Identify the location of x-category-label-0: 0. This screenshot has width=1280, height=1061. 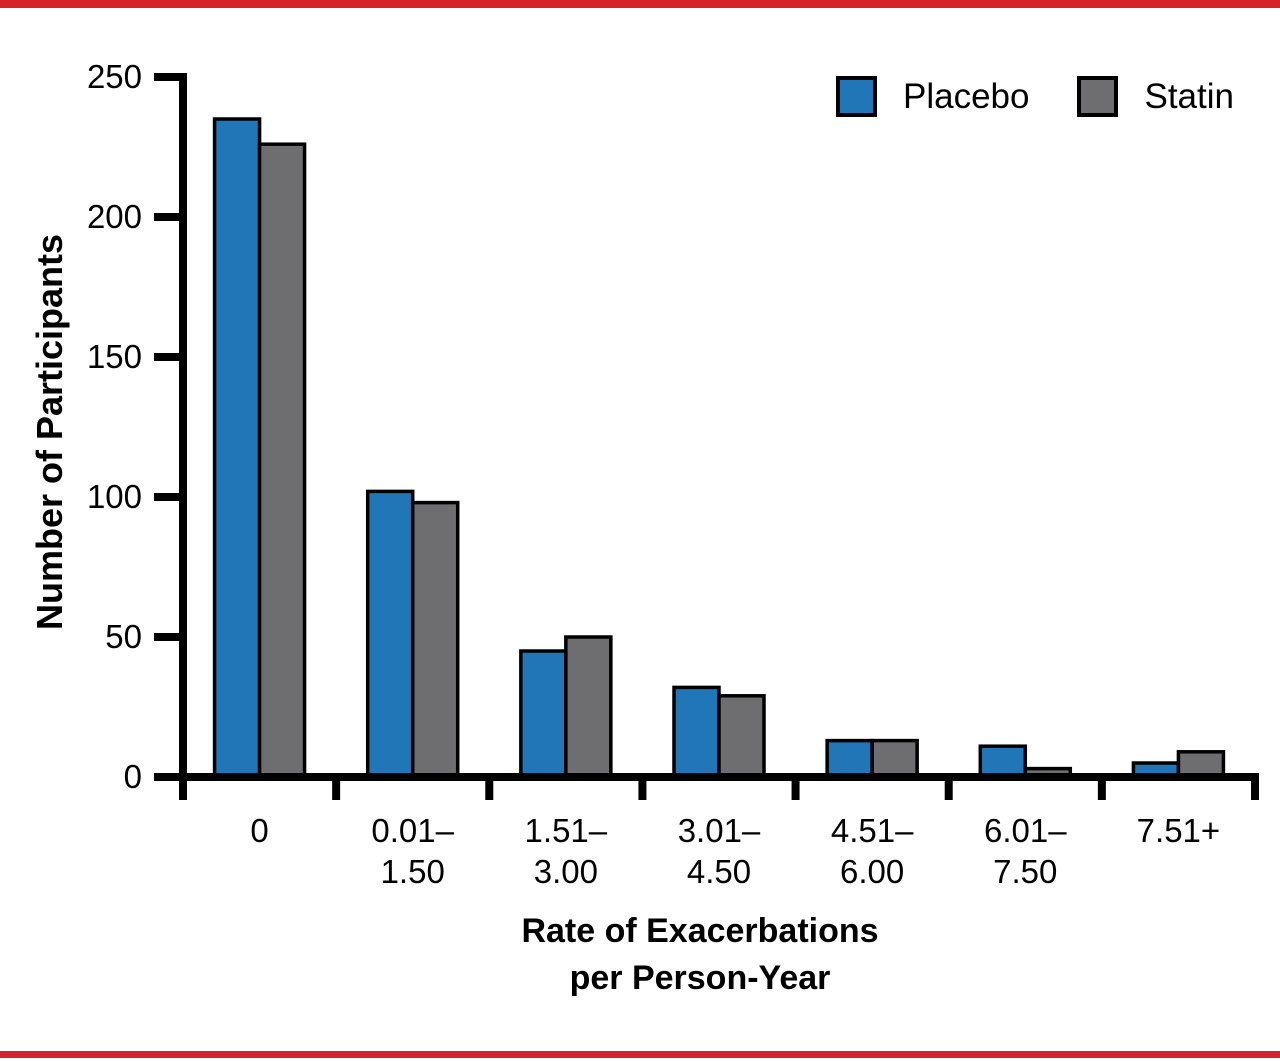
(260, 830).